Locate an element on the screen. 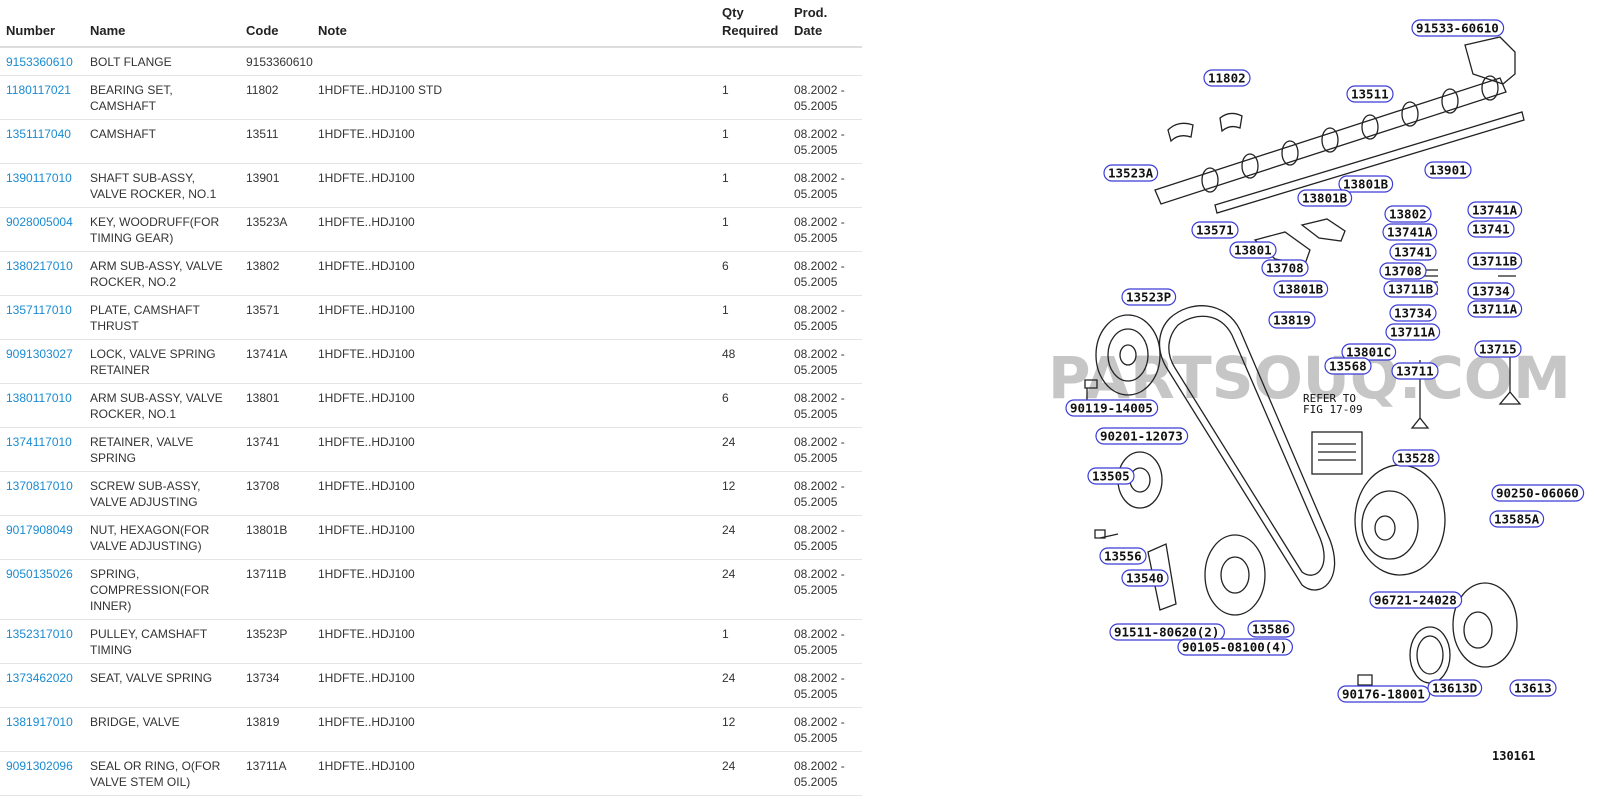 The image size is (1600, 799). header-number: Number is located at coordinates (42, 24).